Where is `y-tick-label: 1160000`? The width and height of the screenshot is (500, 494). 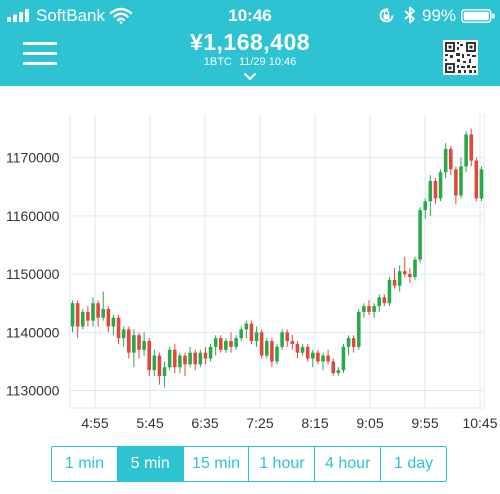
y-tick-label: 1160000 is located at coordinates (33, 216).